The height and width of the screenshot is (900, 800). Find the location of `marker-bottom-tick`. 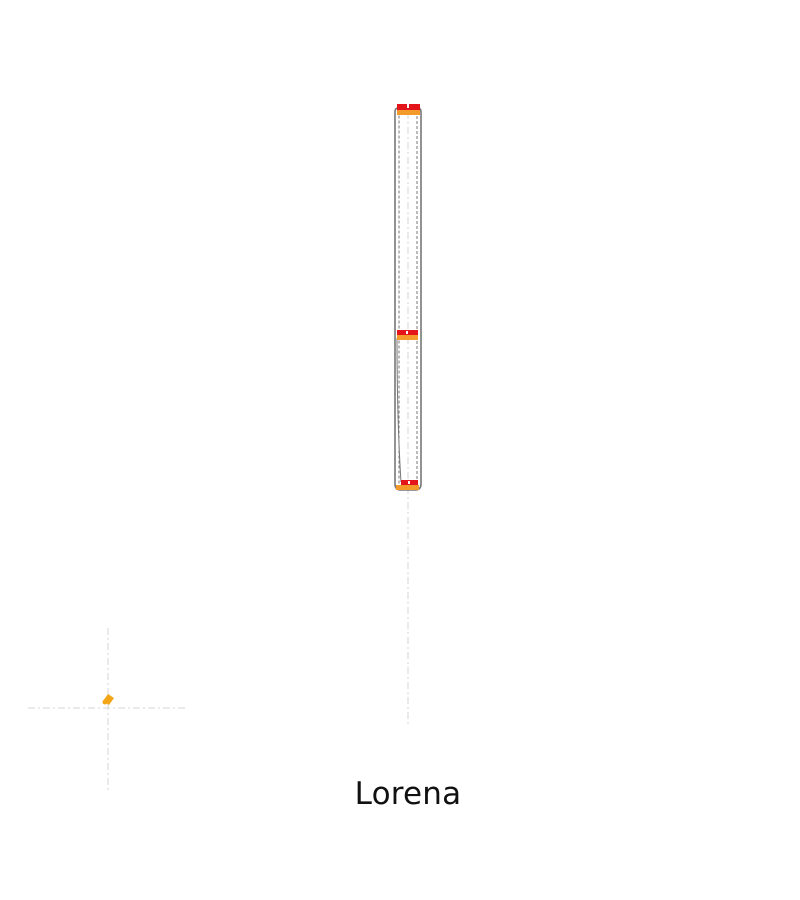

marker-bottom-tick is located at coordinates (409, 482).